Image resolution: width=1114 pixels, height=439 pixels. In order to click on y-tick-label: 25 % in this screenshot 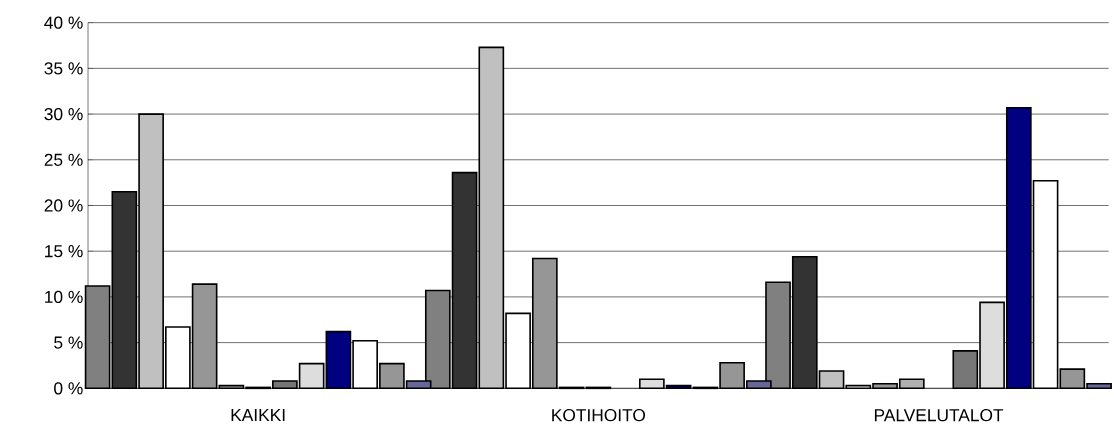, I will do `click(63, 159)`.